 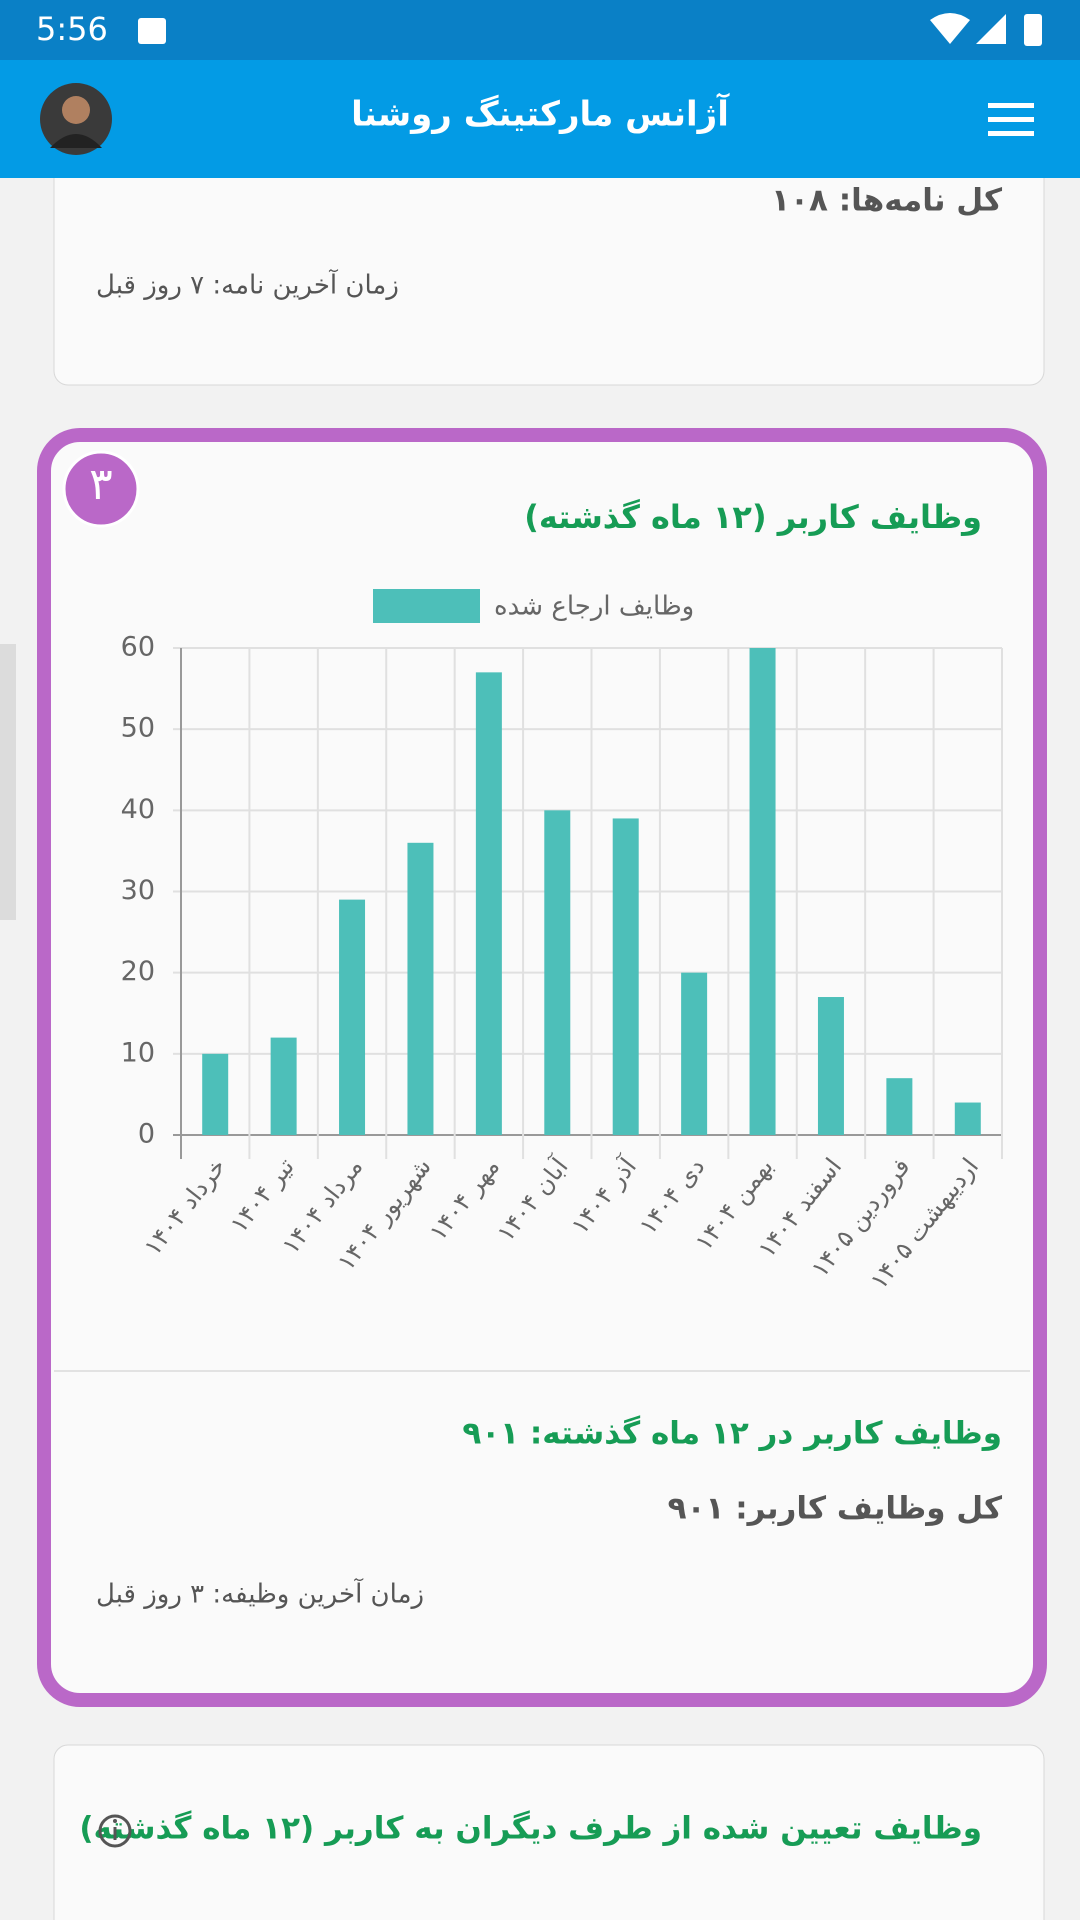 I want to click on legend-label: وظایف ارجاع شده, so click(x=594, y=607).